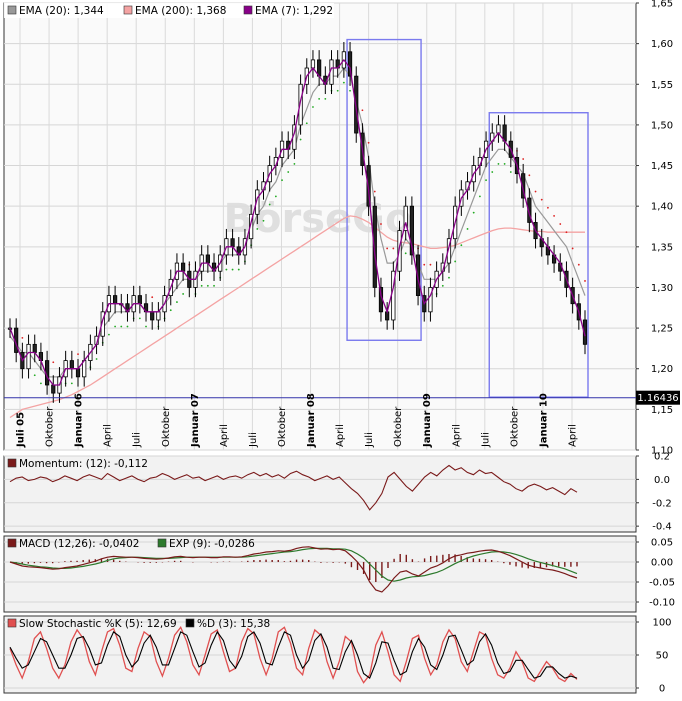 This screenshot has width=682, height=701. What do you see at coordinates (12, 10) in the screenshot?
I see `legend-swatch-ema20` at bounding box center [12, 10].